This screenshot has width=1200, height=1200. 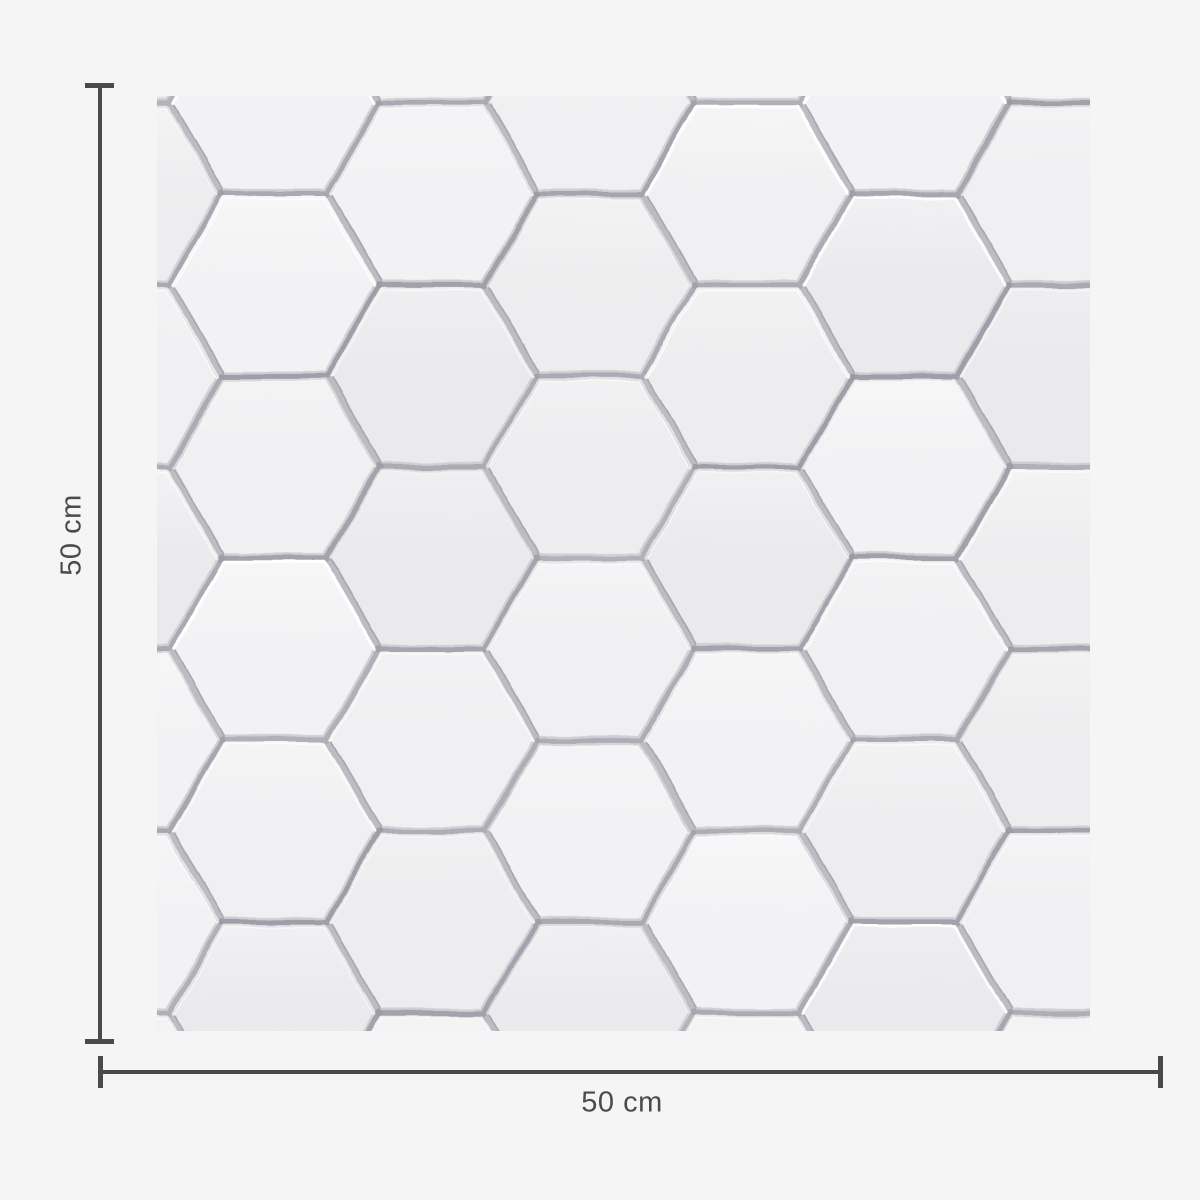 What do you see at coordinates (631, 1072) in the screenshot?
I see `horizontal-dimension-line` at bounding box center [631, 1072].